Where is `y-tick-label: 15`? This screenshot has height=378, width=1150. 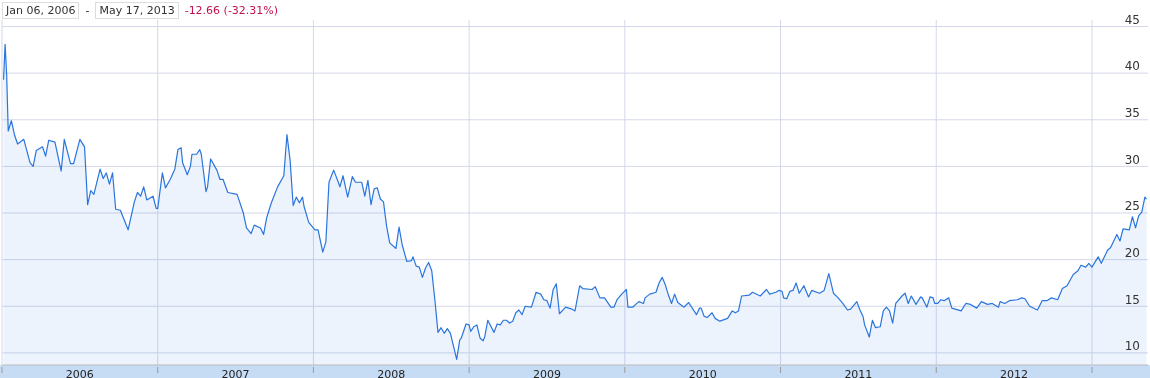
y-tick-label: 15 is located at coordinates (1132, 299).